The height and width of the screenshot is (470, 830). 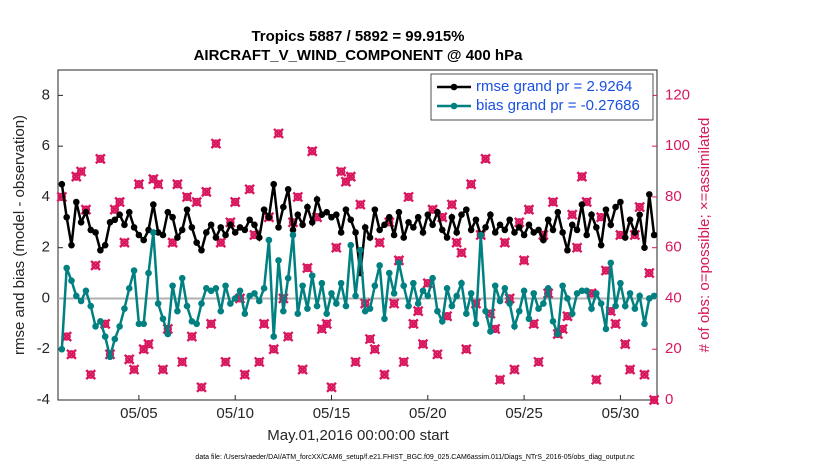 I want to click on x-tick-label: 05/25, so click(x=524, y=413).